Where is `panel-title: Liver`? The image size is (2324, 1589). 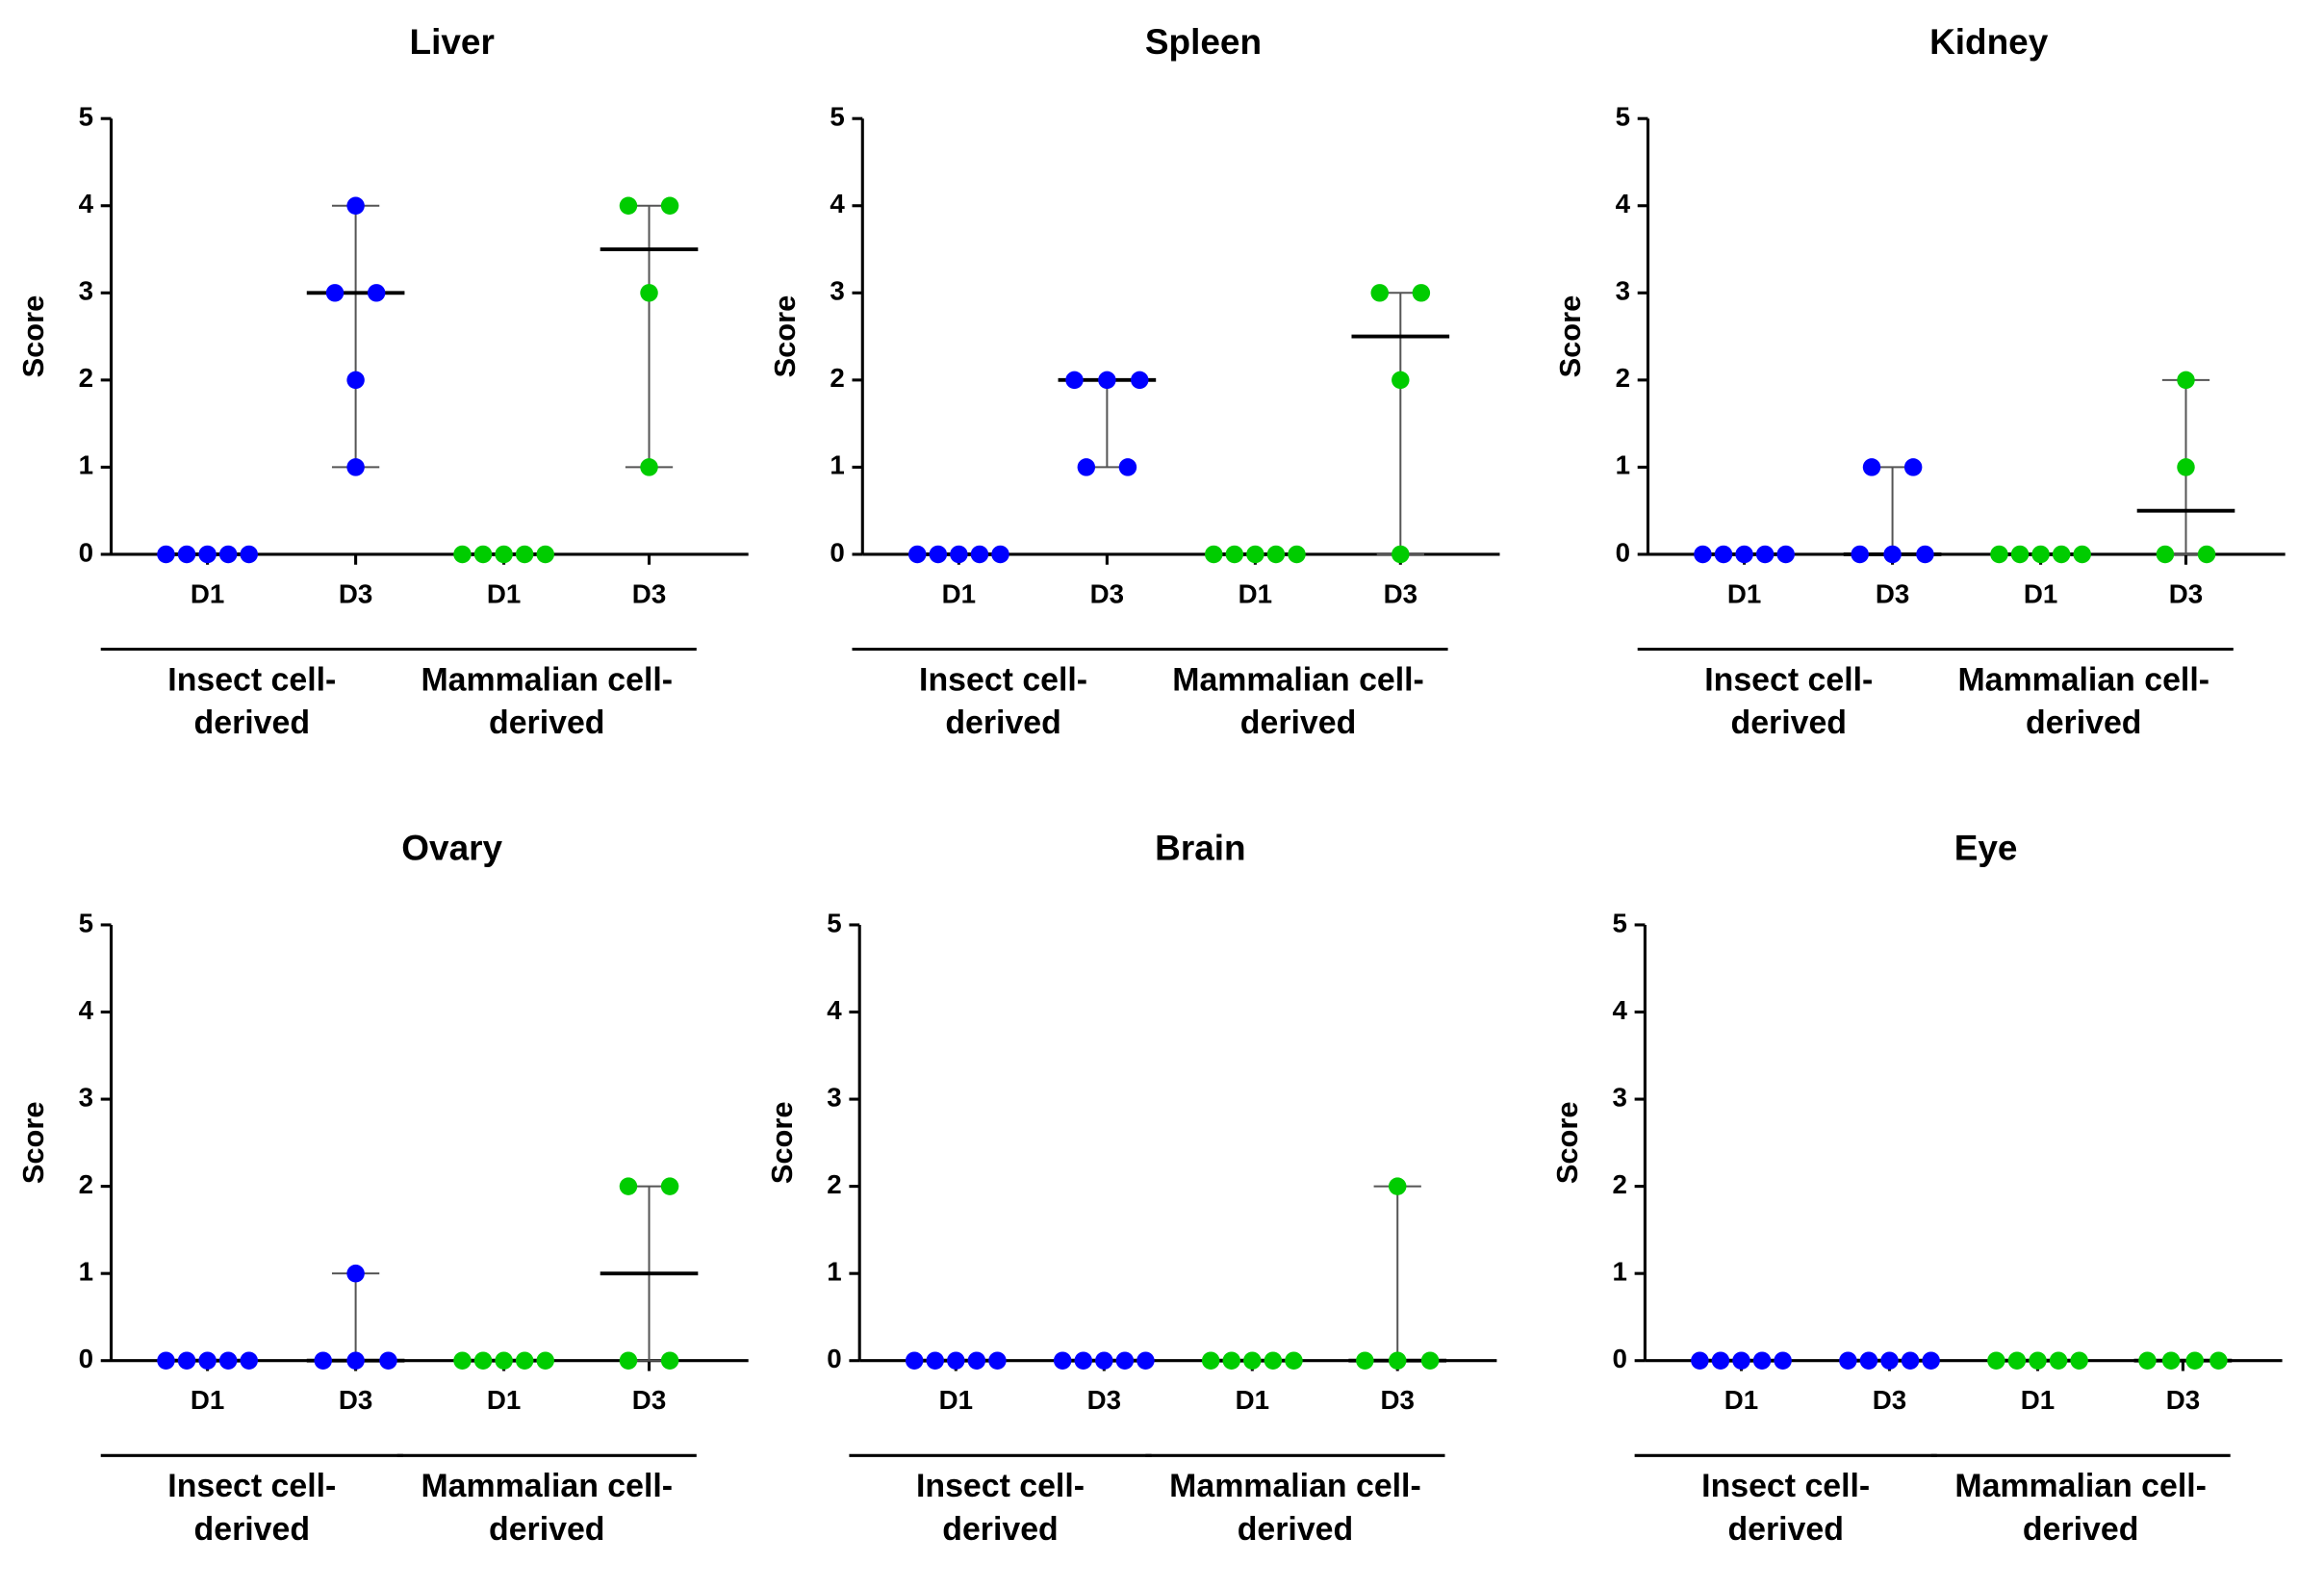
panel-title: Liver is located at coordinates (453, 42).